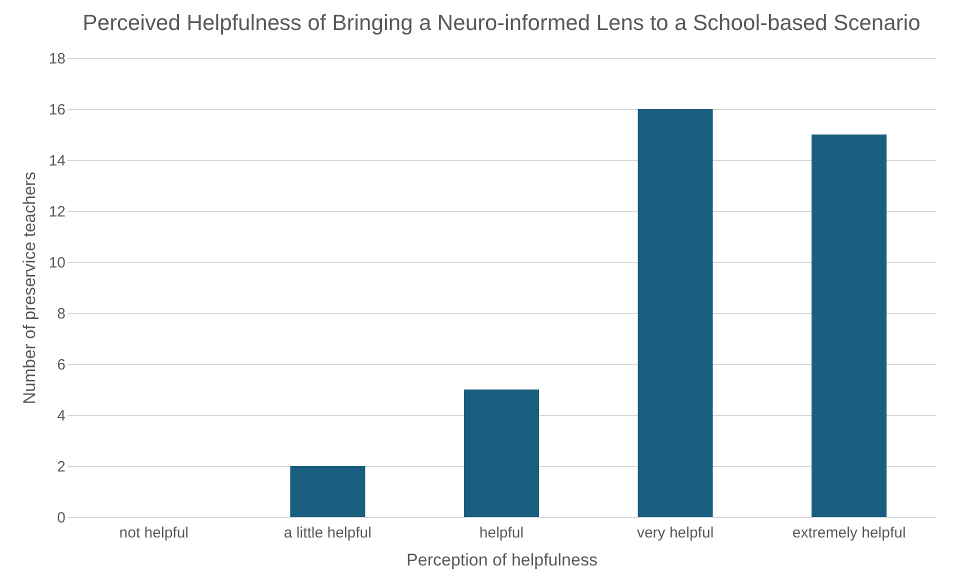 Image resolution: width=956 pixels, height=582 pixels. What do you see at coordinates (154, 533) in the screenshot?
I see `x-tick-label: not helpful` at bounding box center [154, 533].